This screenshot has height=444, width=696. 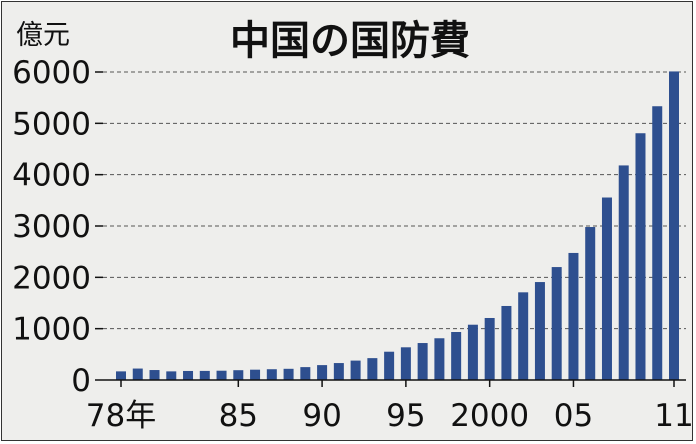 I want to click on x-tick-label: 05, so click(x=573, y=416).